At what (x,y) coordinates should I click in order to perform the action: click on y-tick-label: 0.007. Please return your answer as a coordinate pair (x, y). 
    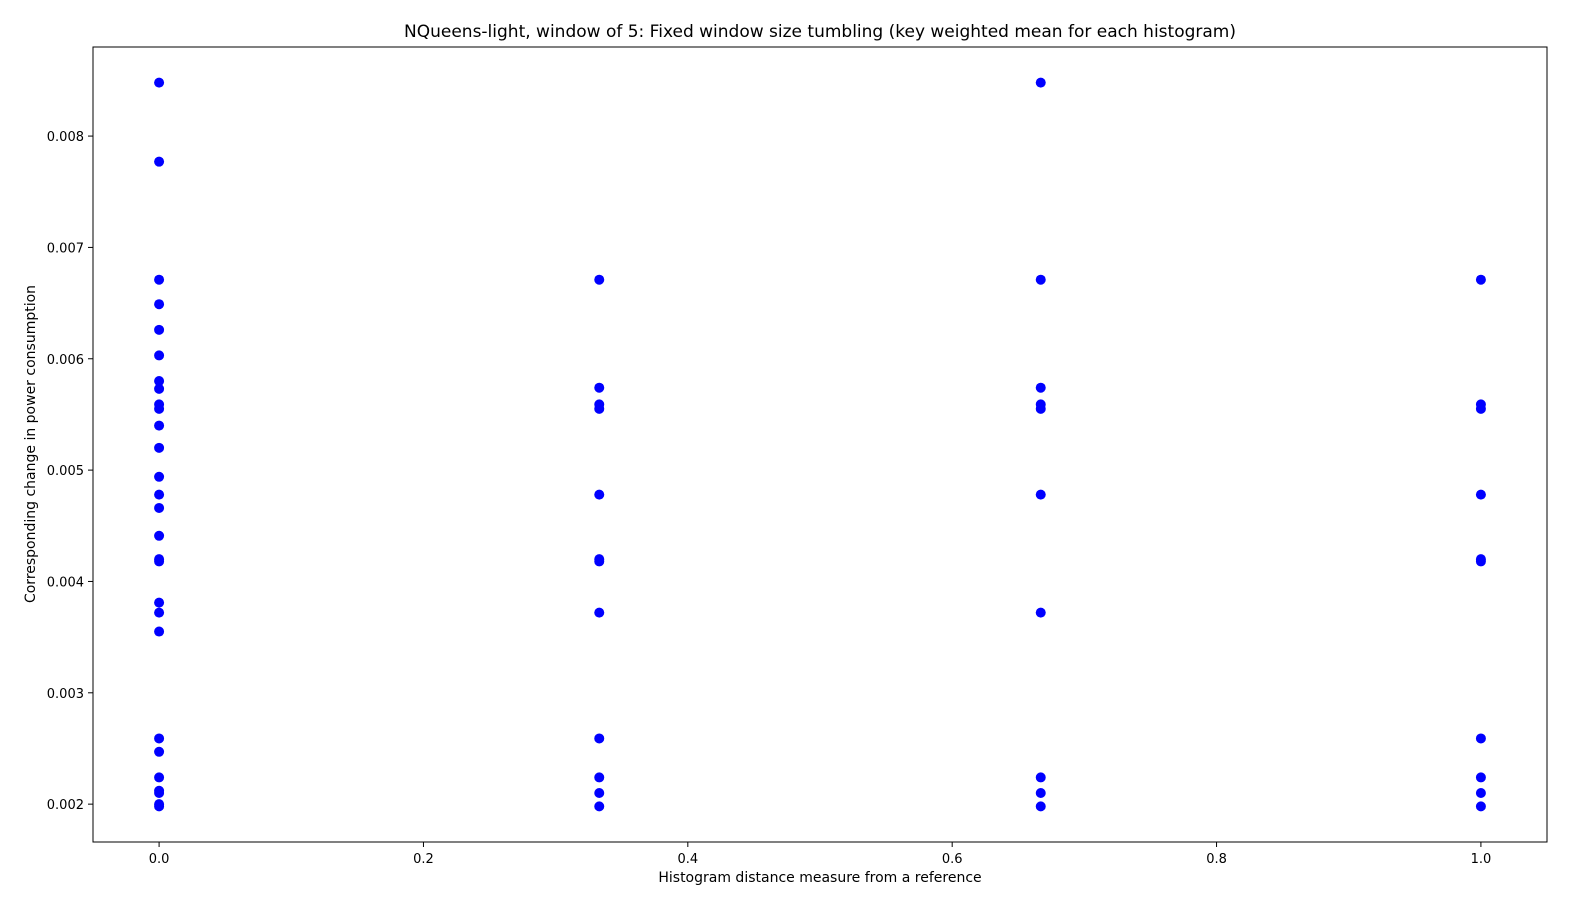
    Looking at the image, I should click on (65, 248).